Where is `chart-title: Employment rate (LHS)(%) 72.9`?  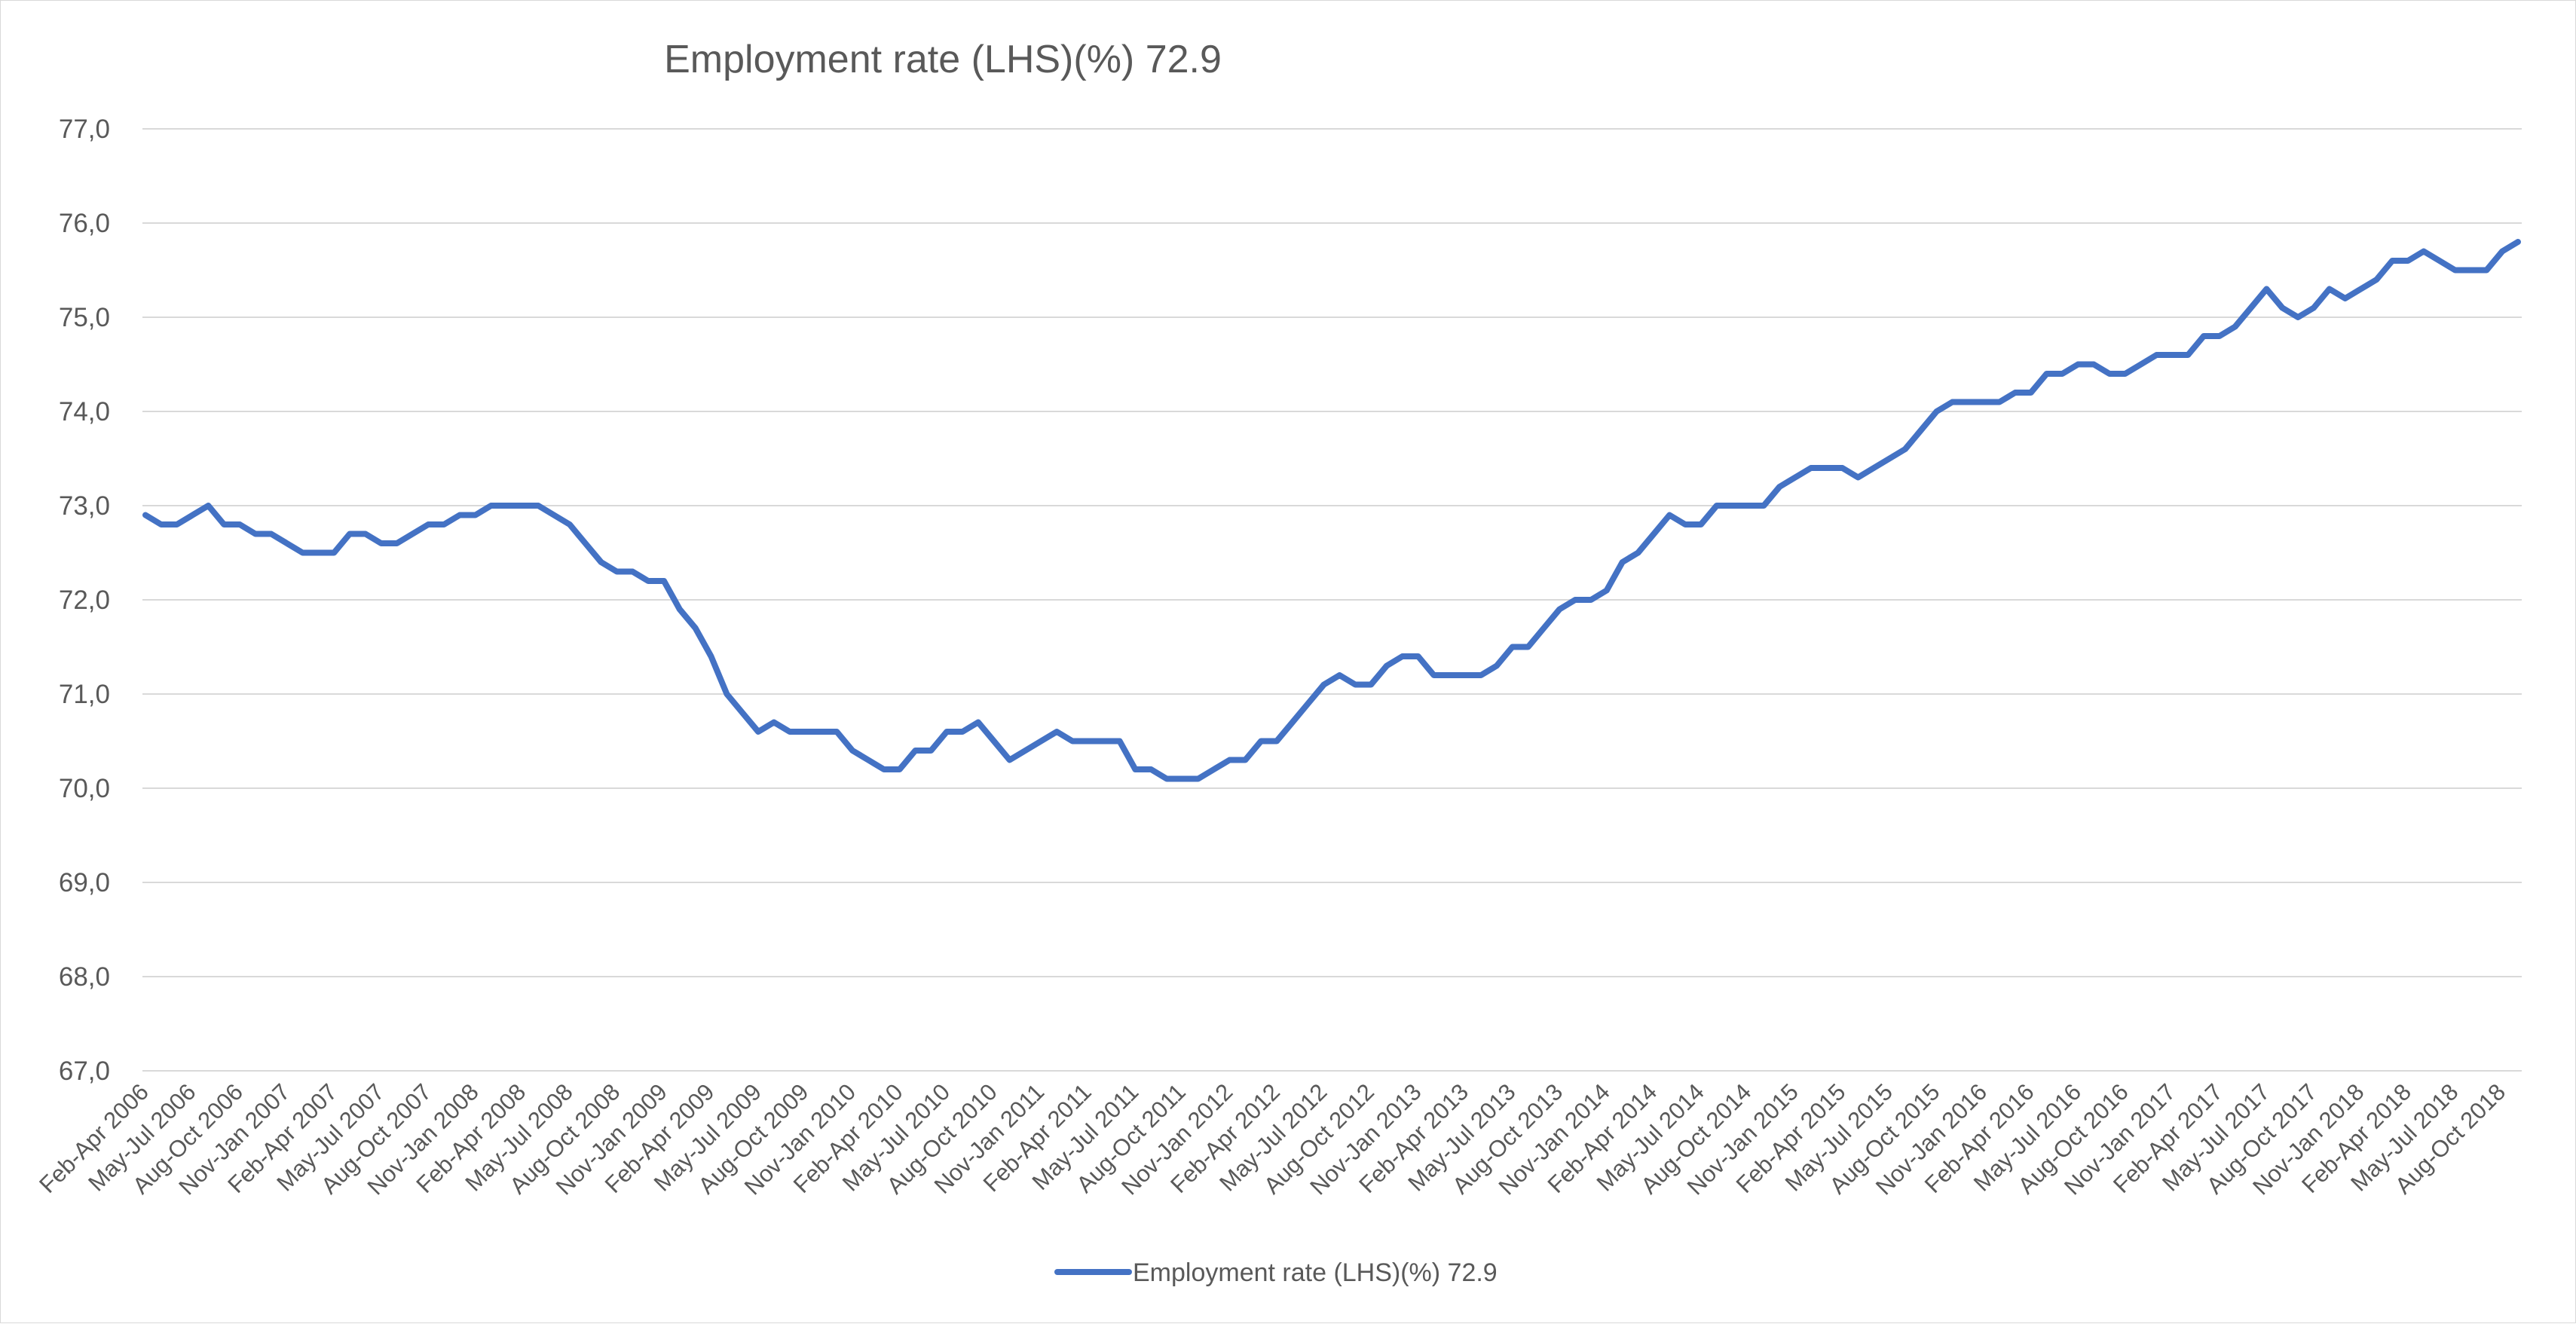 chart-title: Employment rate (LHS)(%) 72.9 is located at coordinates (943, 59).